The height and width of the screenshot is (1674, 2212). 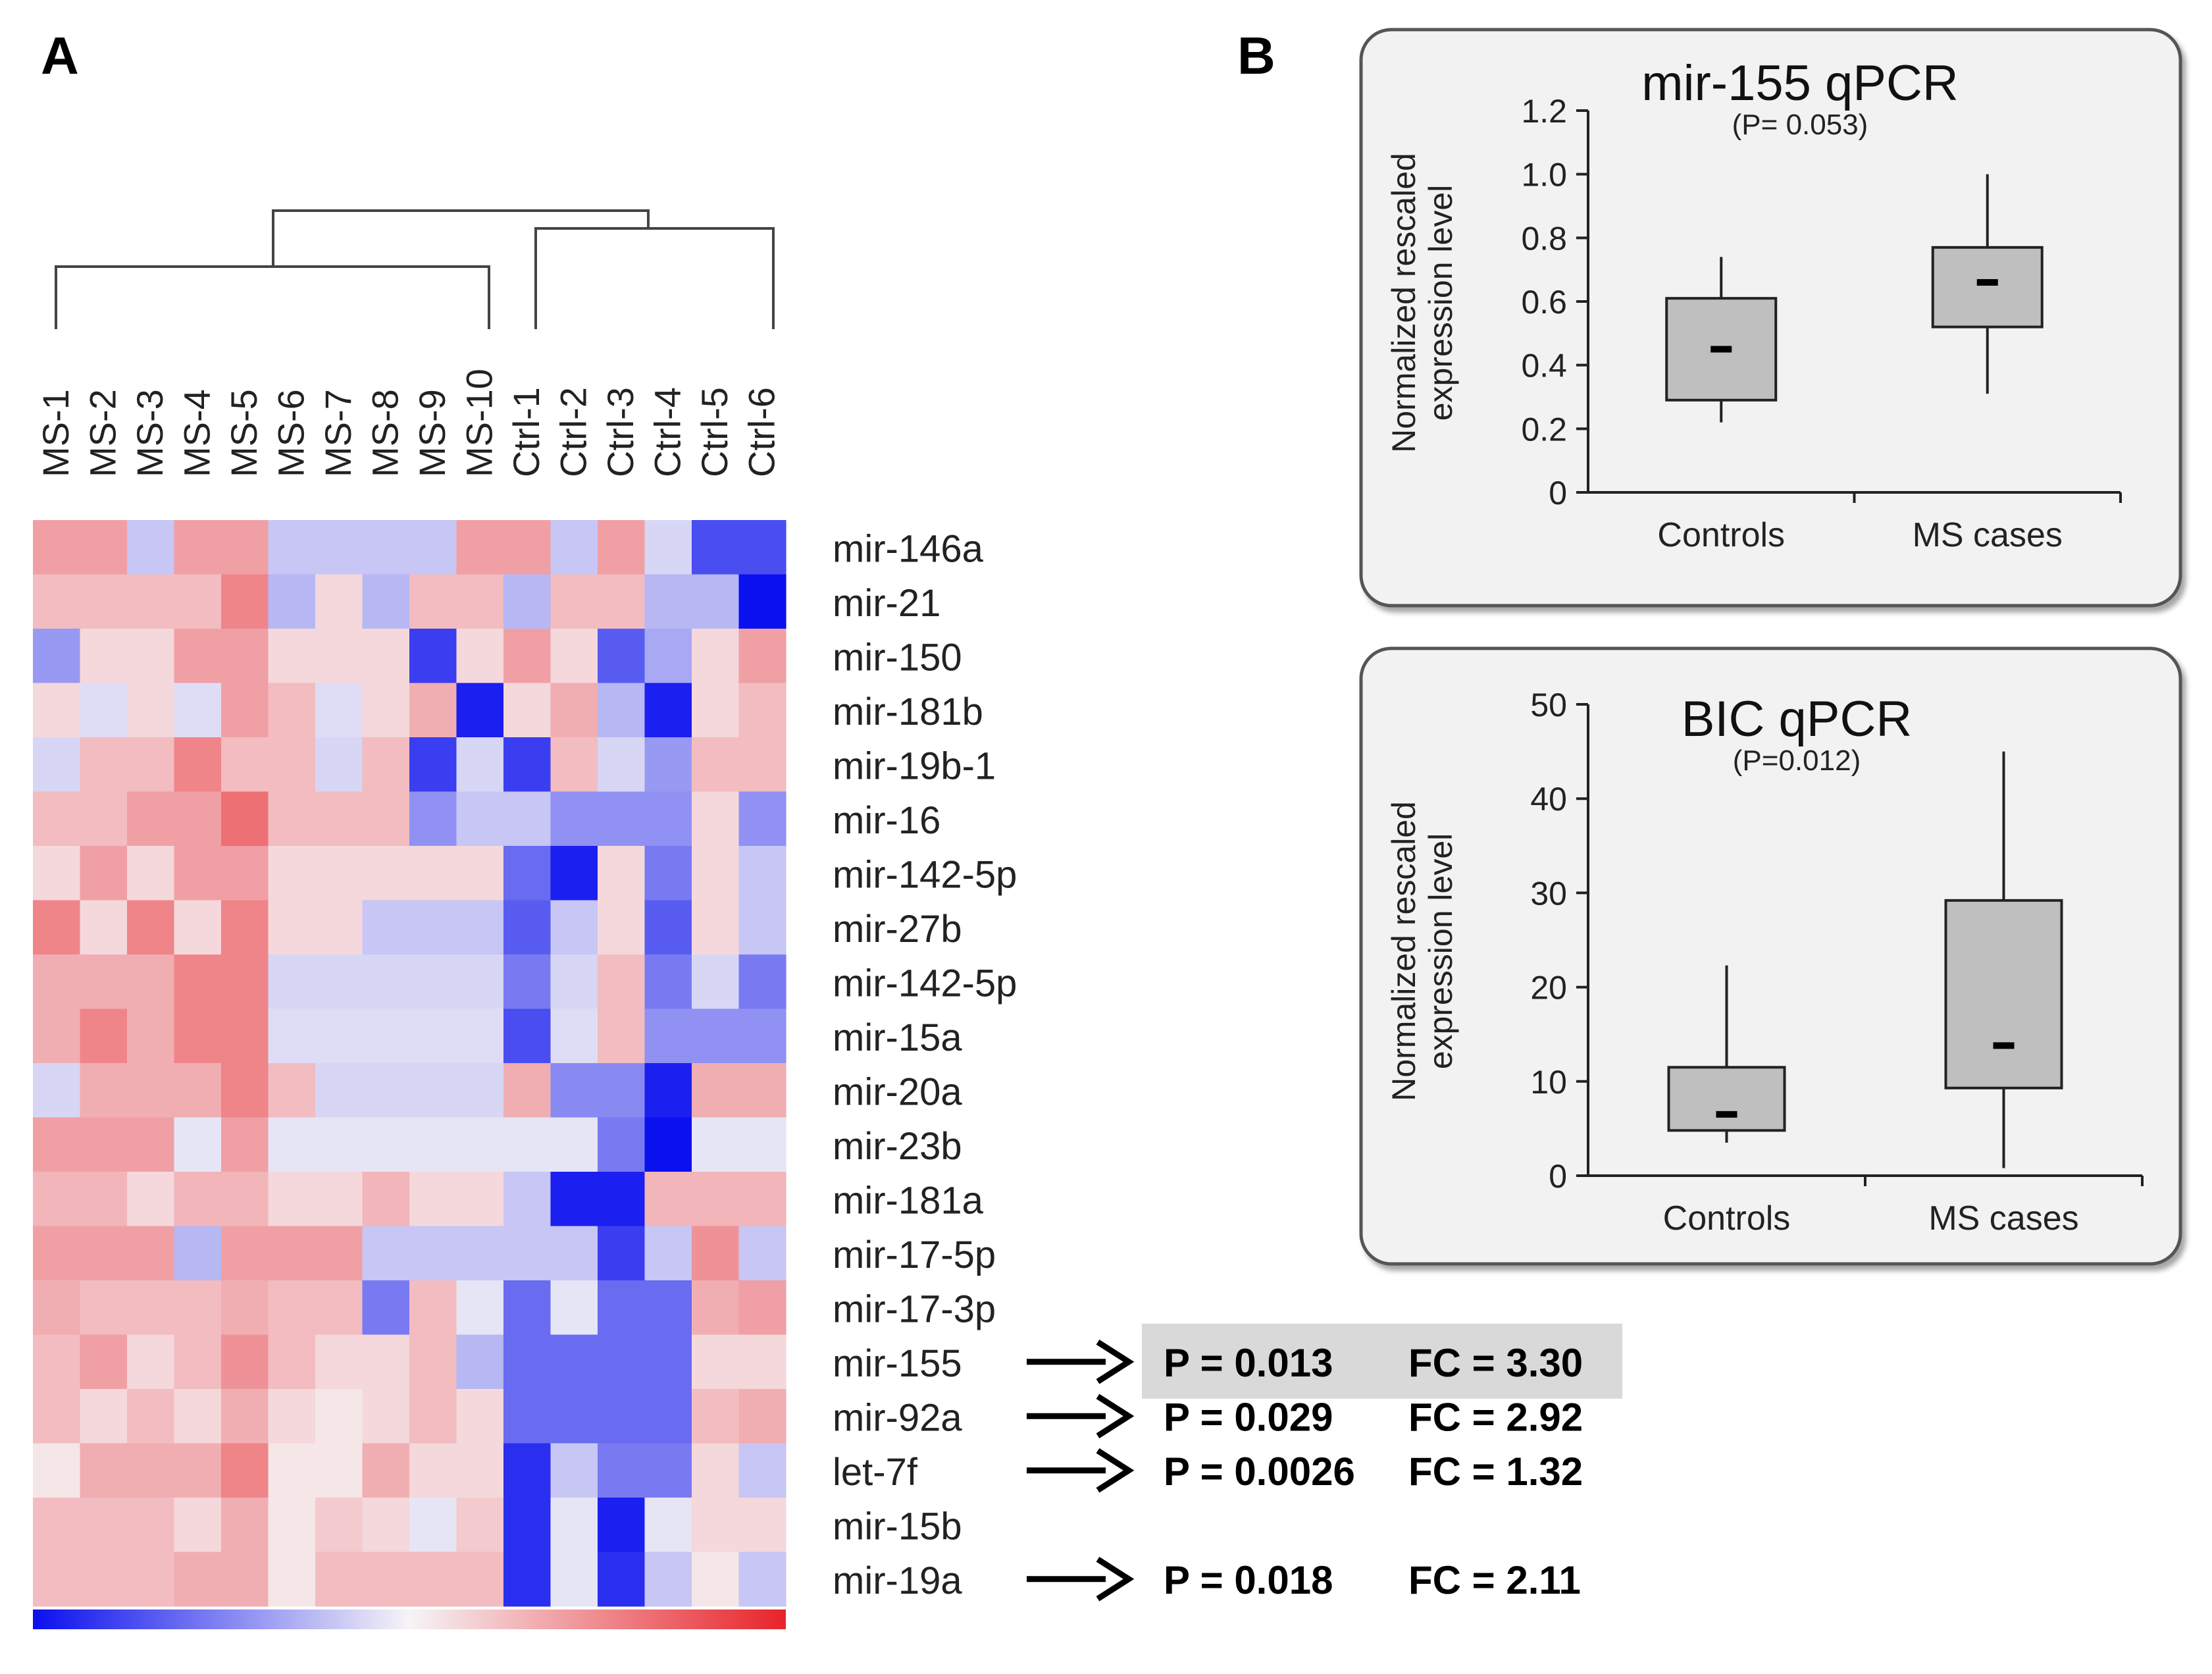 I want to click on y-tick-label: 1.2, so click(x=1544, y=112).